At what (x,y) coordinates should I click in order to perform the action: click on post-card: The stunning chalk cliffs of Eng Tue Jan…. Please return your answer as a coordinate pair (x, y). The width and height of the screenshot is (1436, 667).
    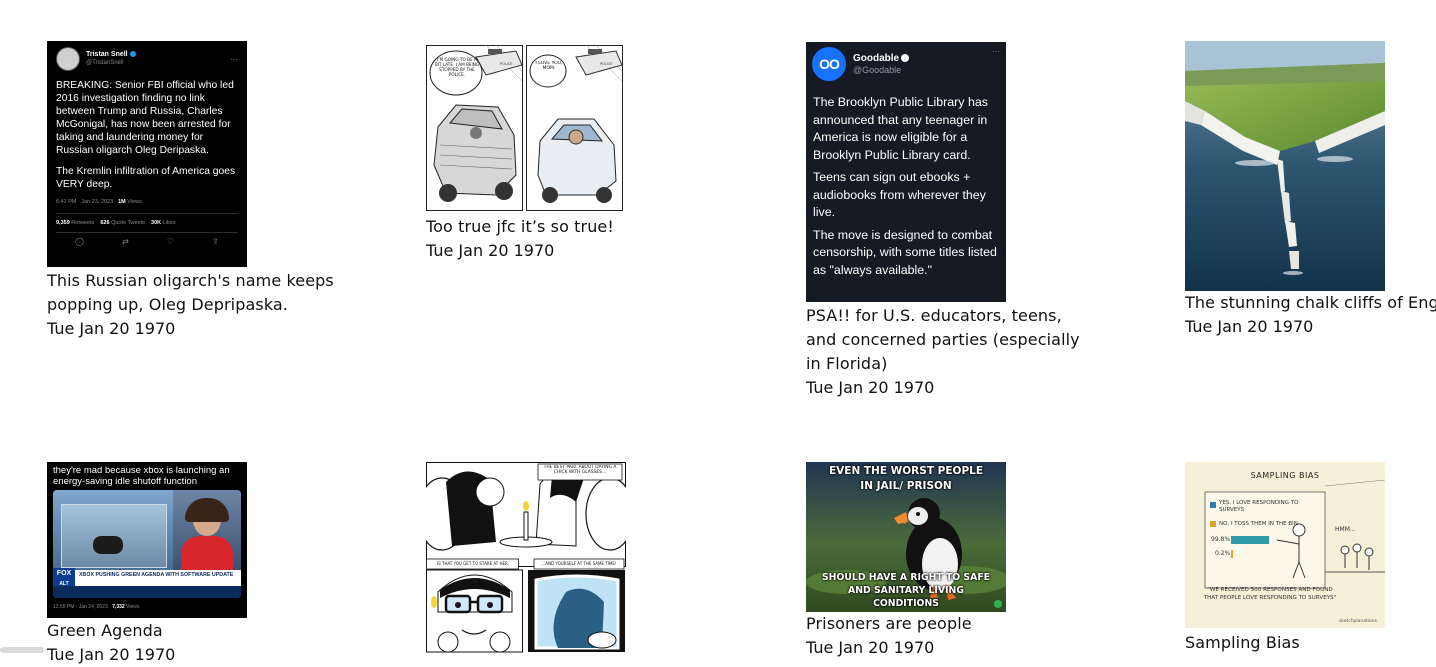
    Looking at the image, I should click on (1310, 190).